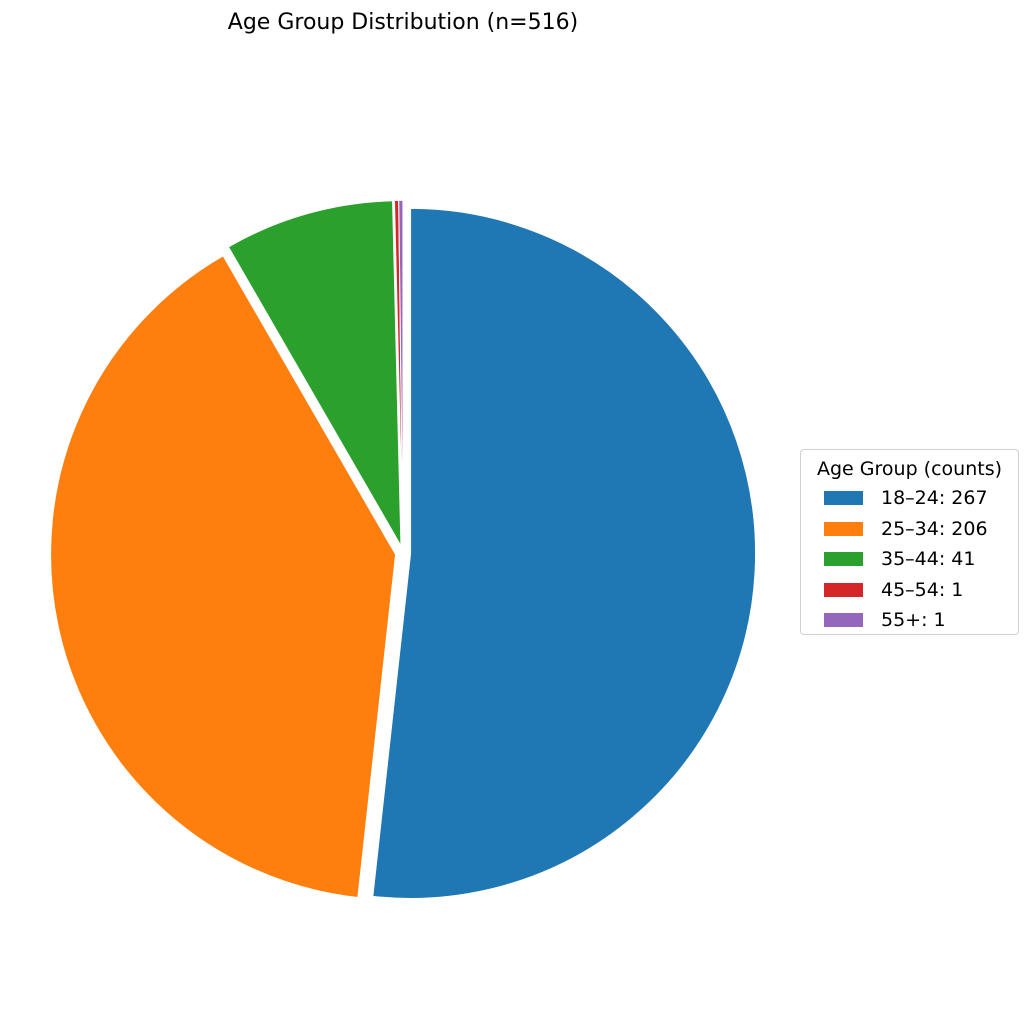 This screenshot has width=1035, height=1035. Describe the element at coordinates (909, 469) in the screenshot. I see `legend-title: Age Group (counts)` at that location.